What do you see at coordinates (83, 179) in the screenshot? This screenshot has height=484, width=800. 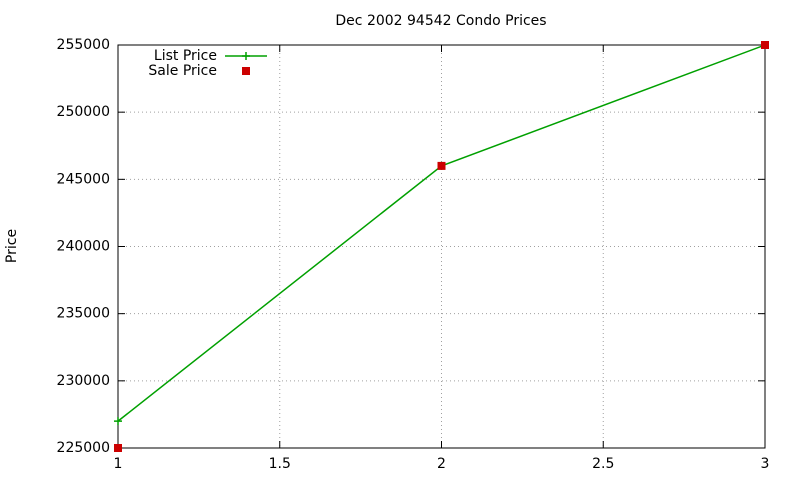 I see `y-tick-label: 245000` at bounding box center [83, 179].